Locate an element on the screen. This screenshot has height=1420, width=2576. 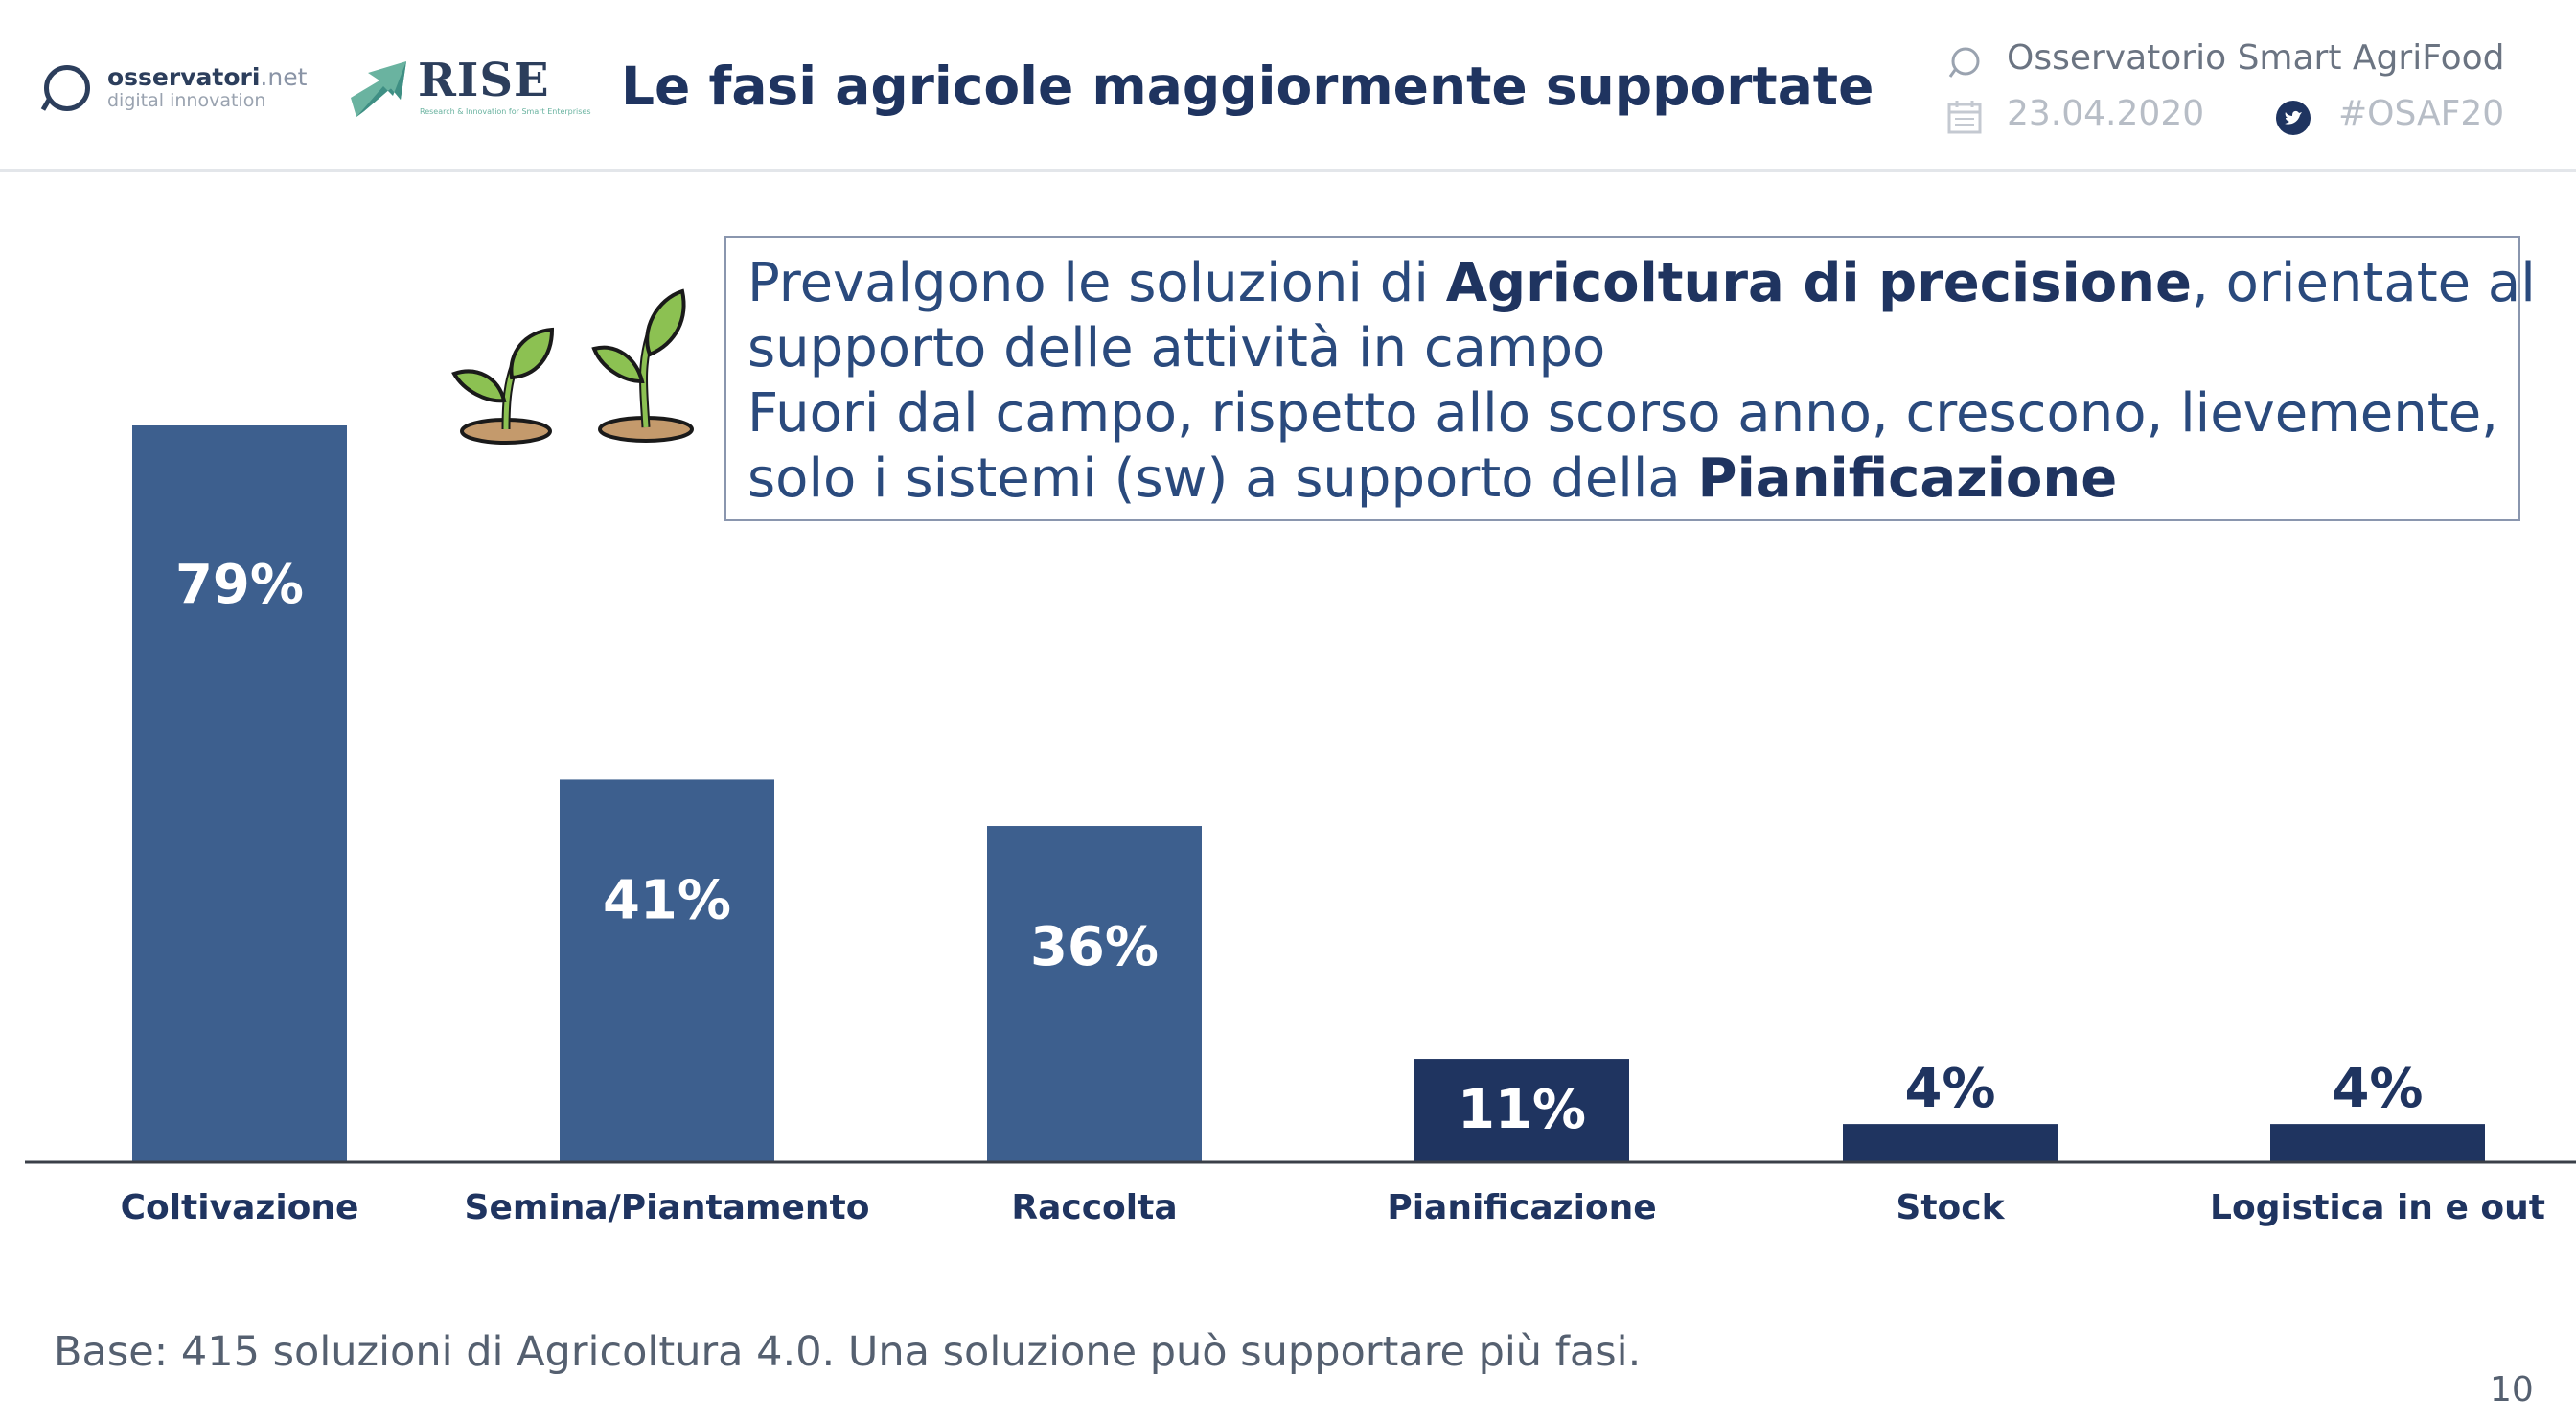
speech-bubble-icon is located at coordinates (67, 88).